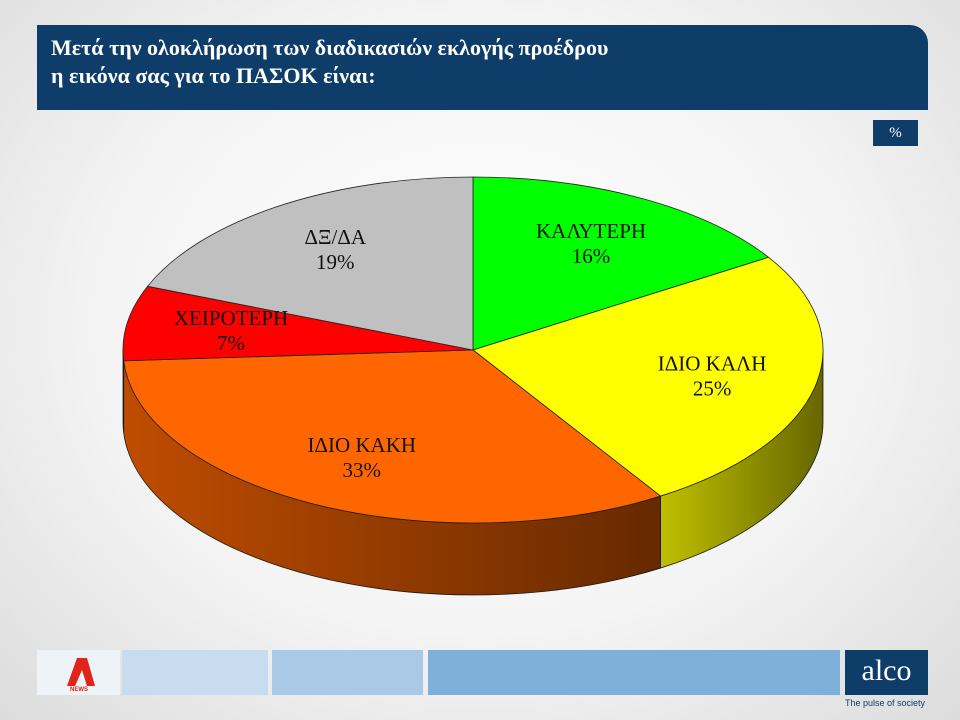  What do you see at coordinates (79, 690) in the screenshot?
I see `news-logo-text: NEWS` at bounding box center [79, 690].